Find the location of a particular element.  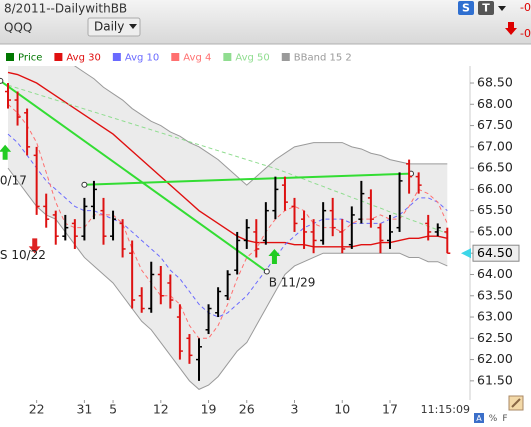

period-dropdown is located at coordinates (114, 27).